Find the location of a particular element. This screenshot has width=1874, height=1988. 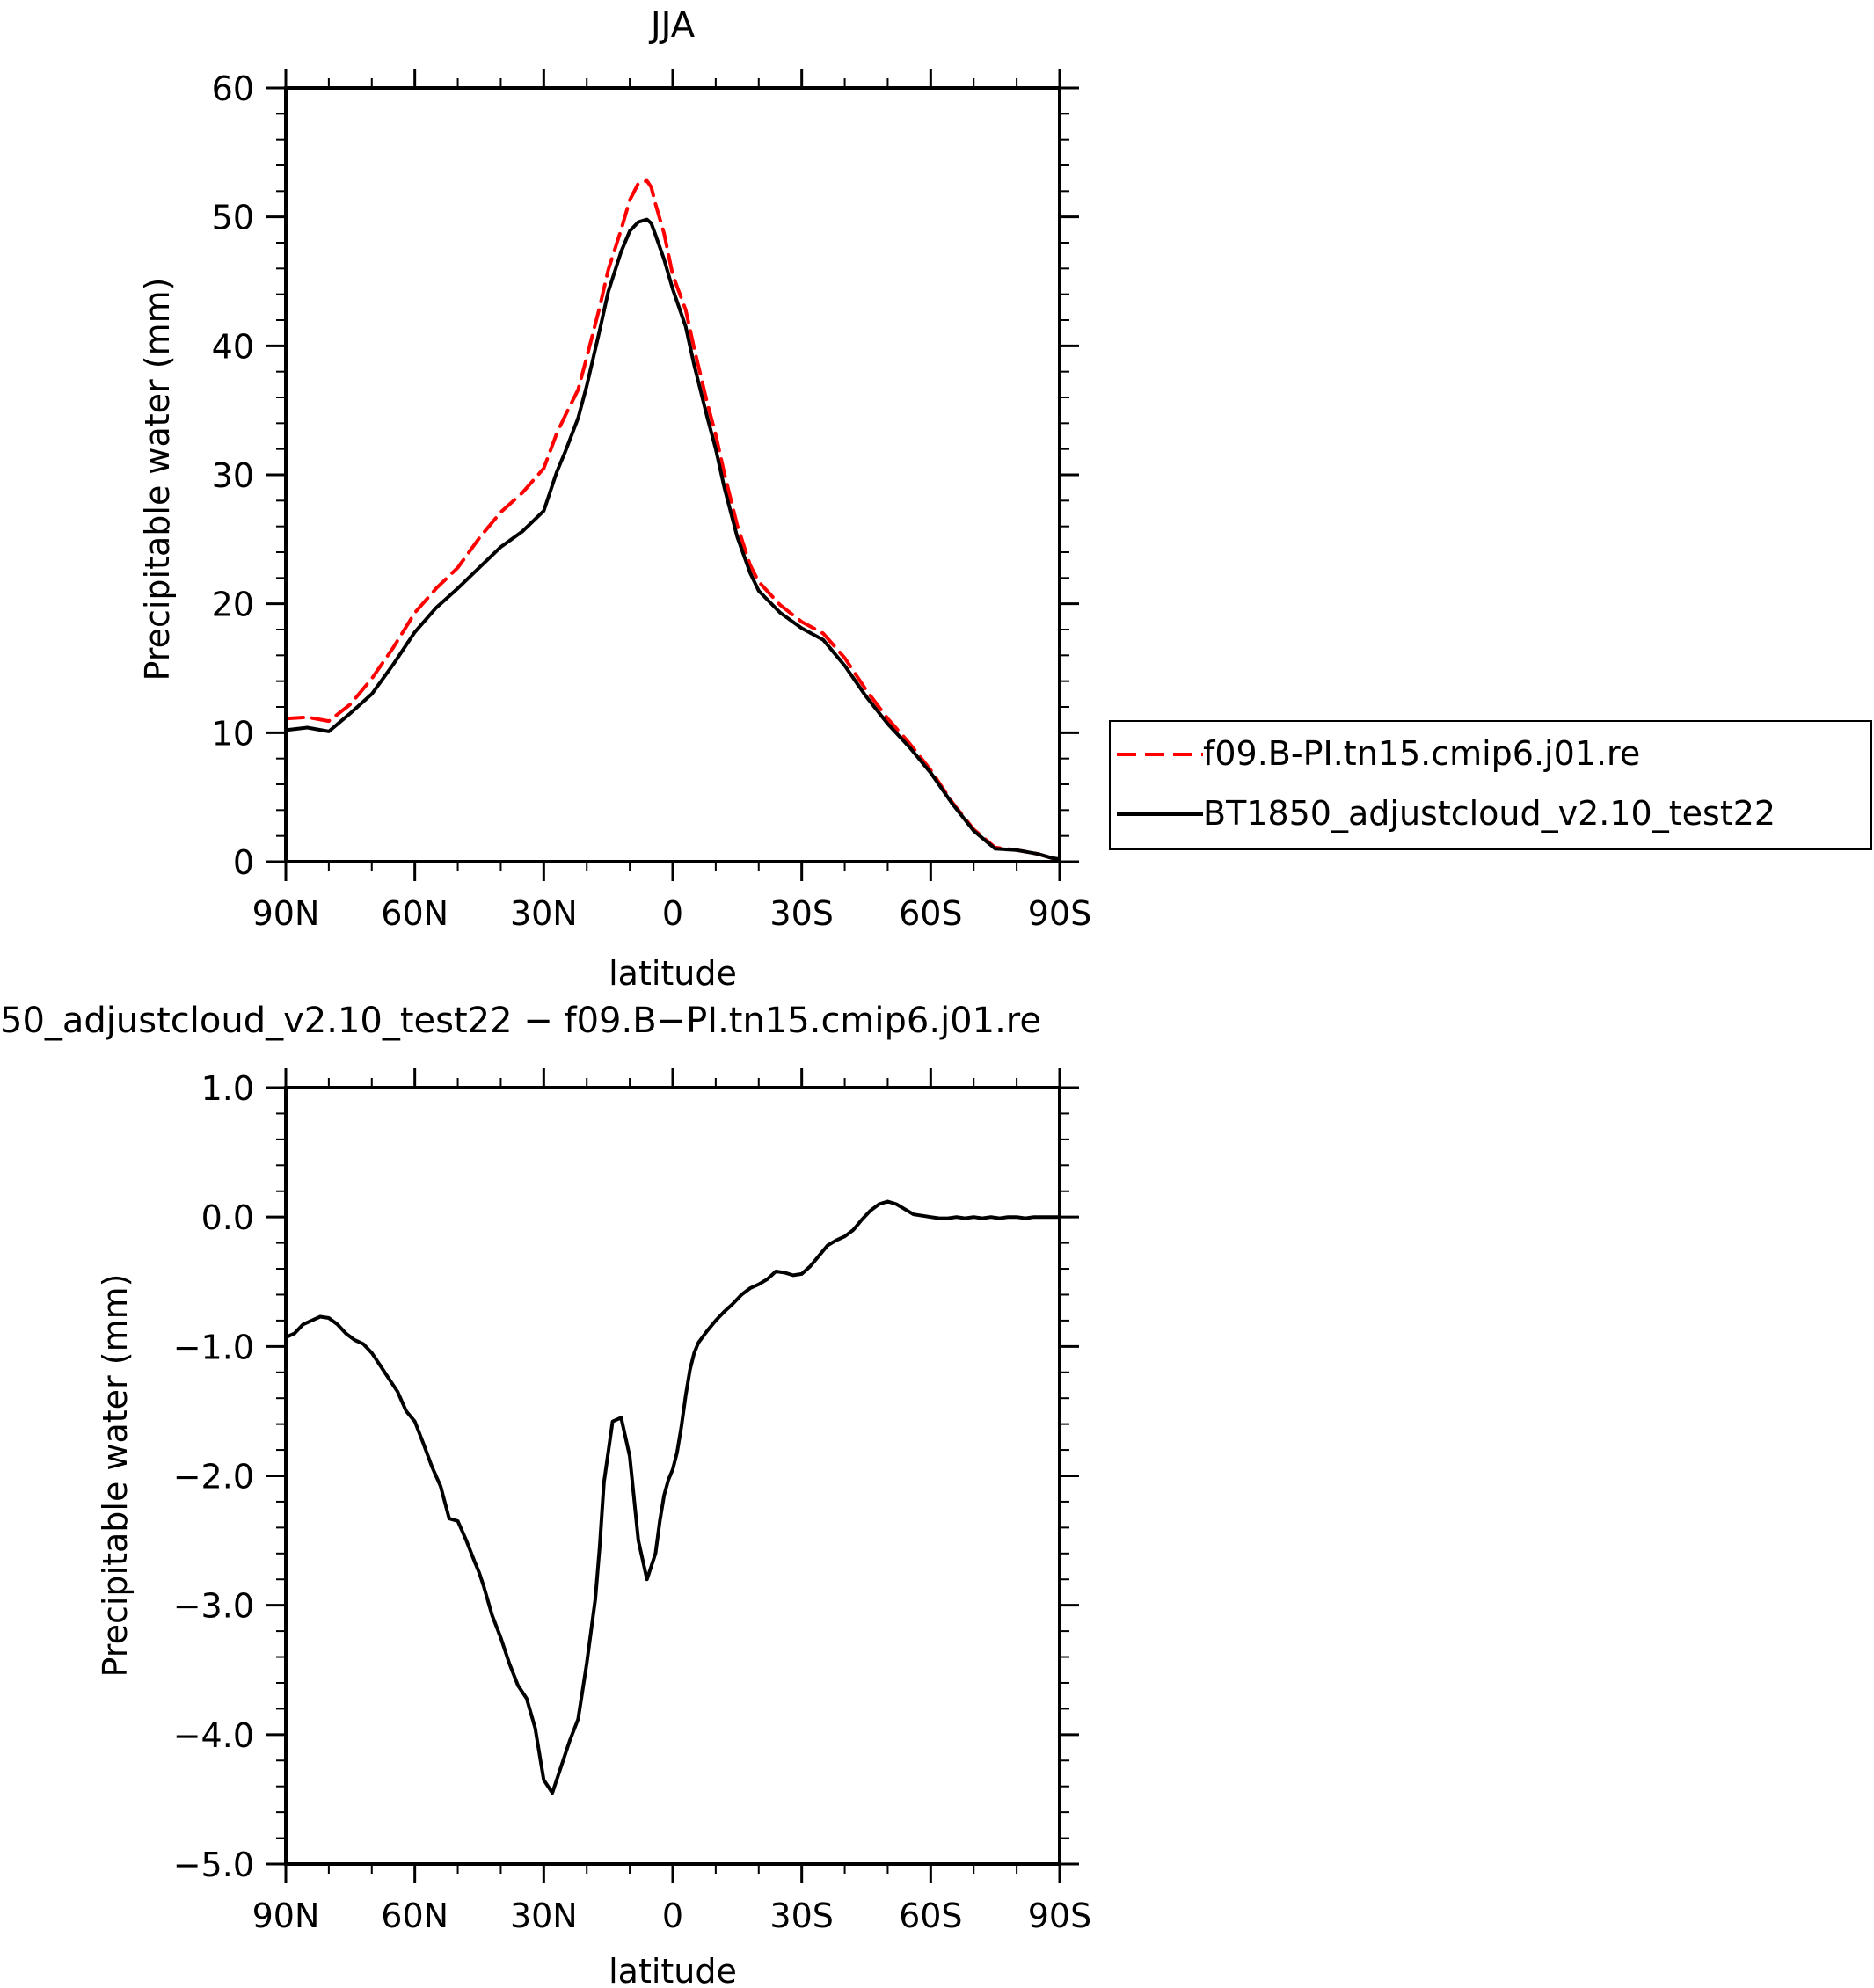

y-tick-label: 0.0 is located at coordinates (228, 1217).